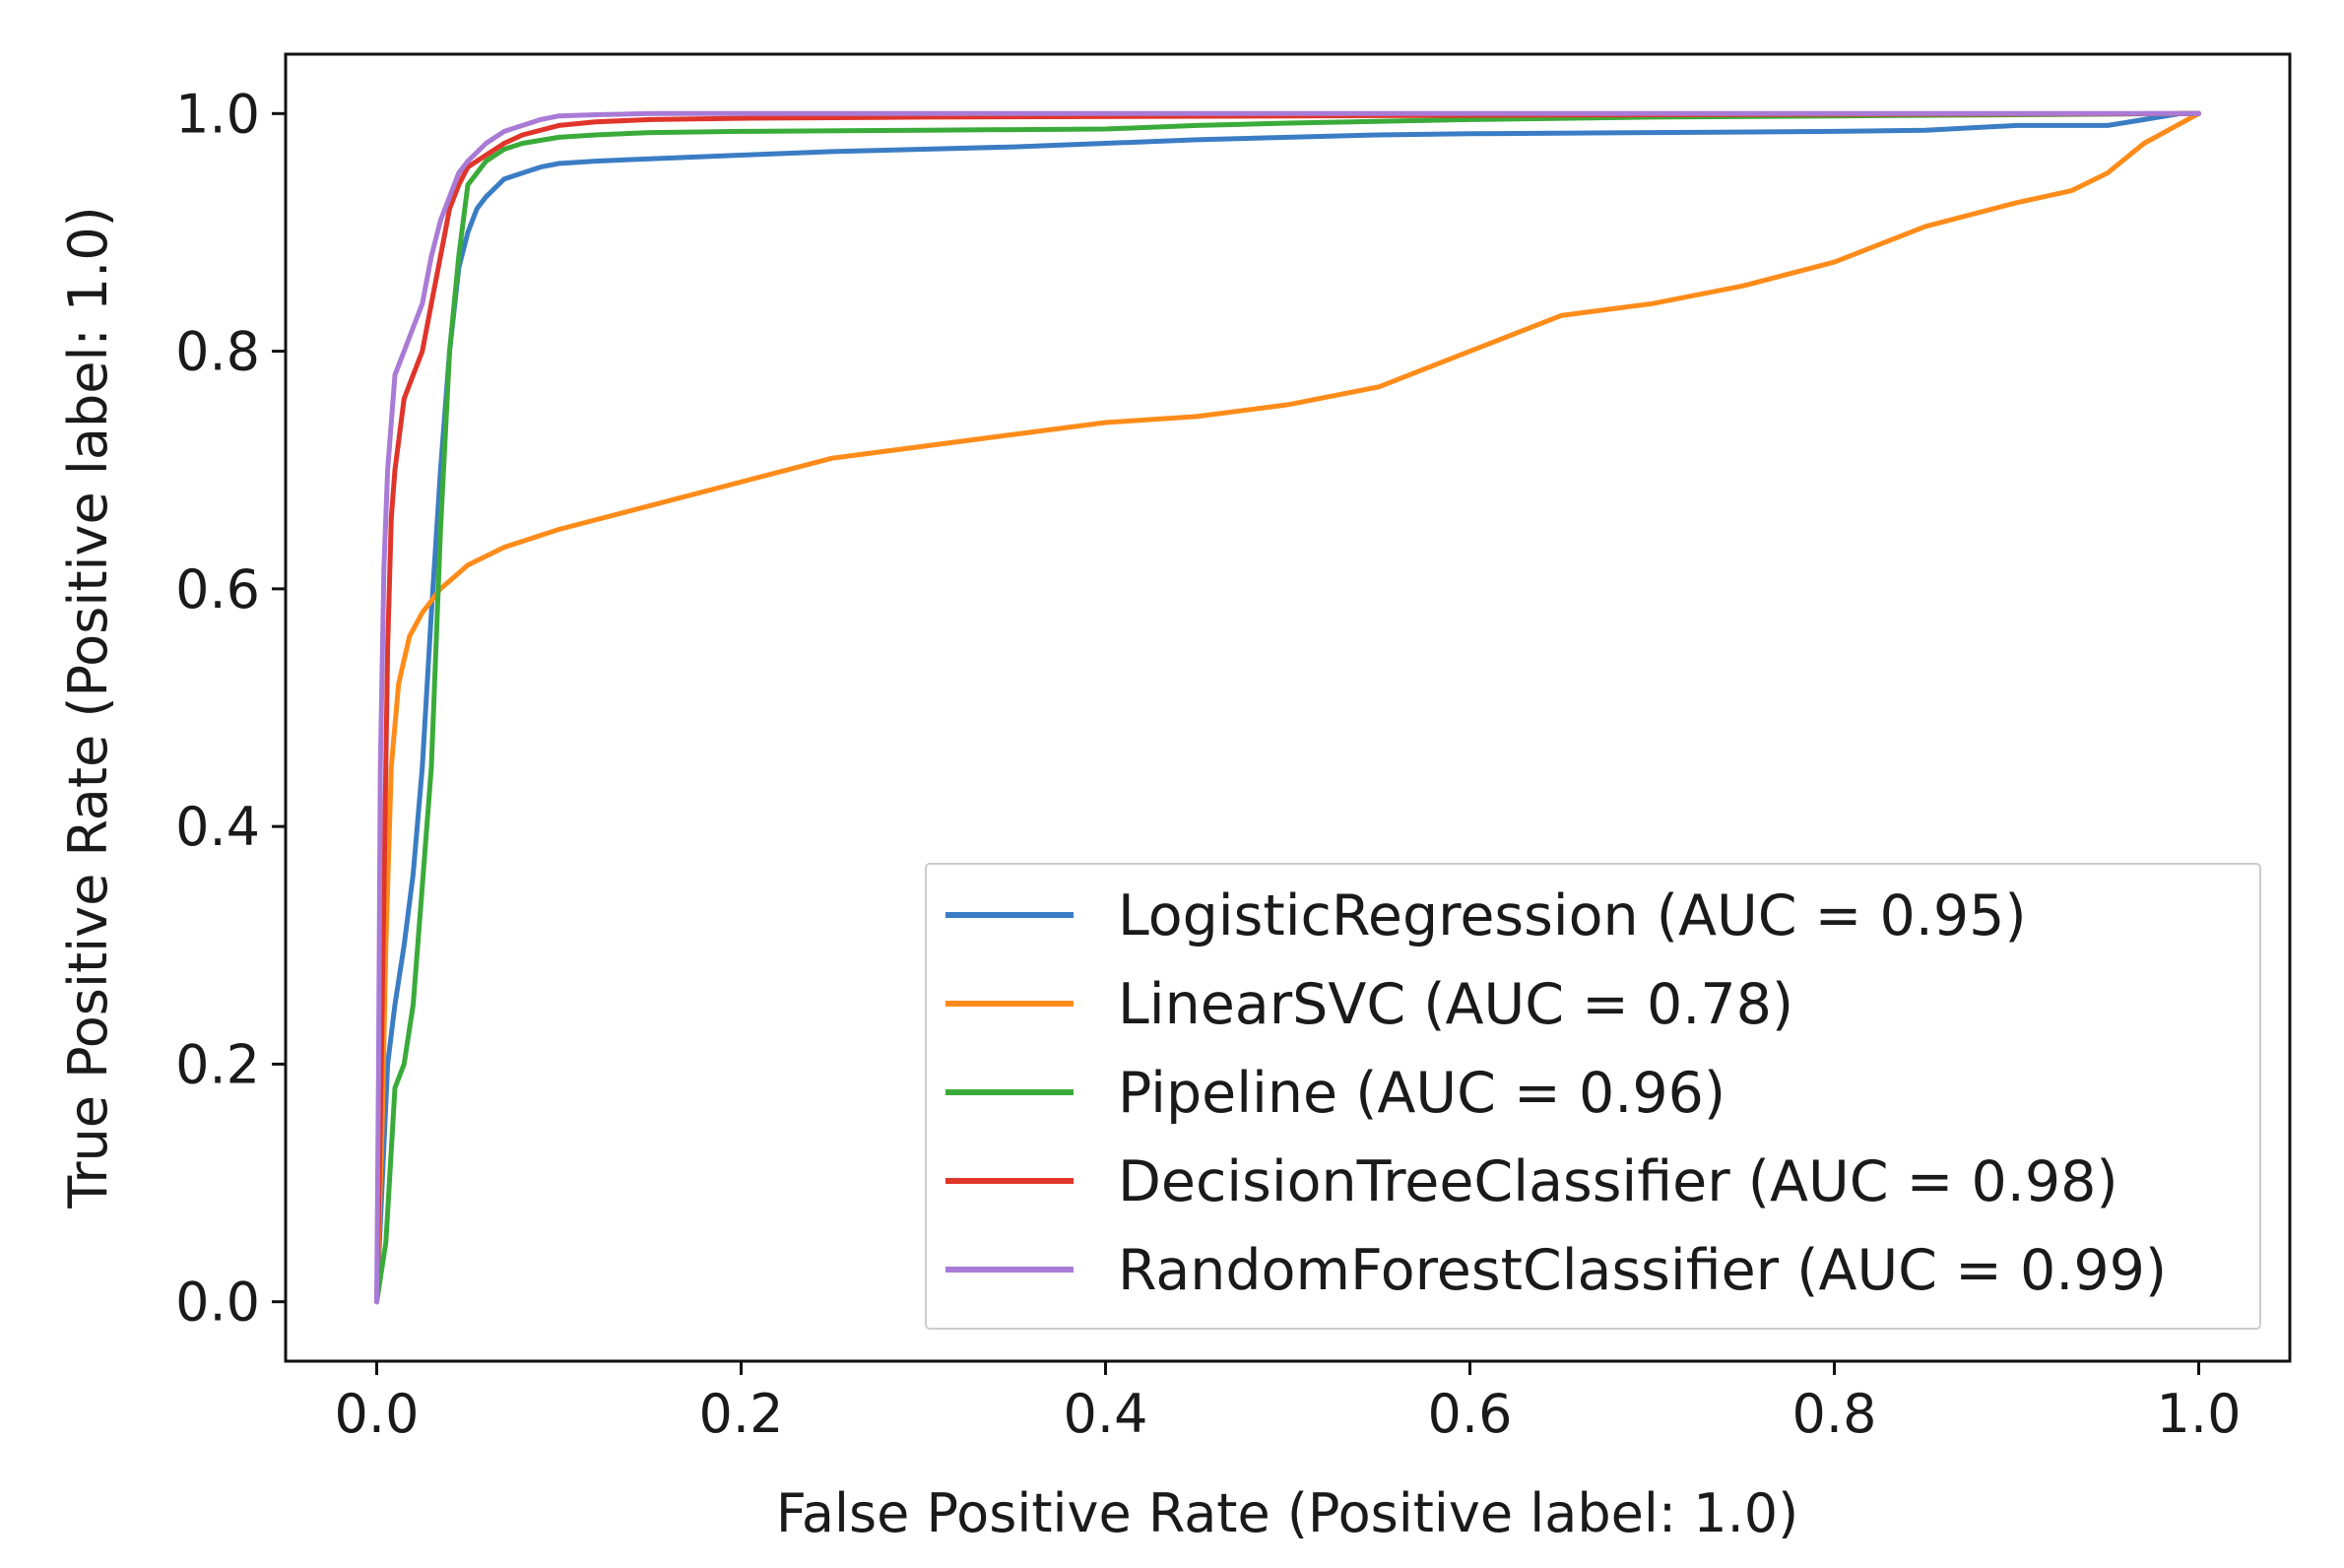 The height and width of the screenshot is (1568, 2344). I want to click on y-tick-label: 0.0, so click(217, 1303).